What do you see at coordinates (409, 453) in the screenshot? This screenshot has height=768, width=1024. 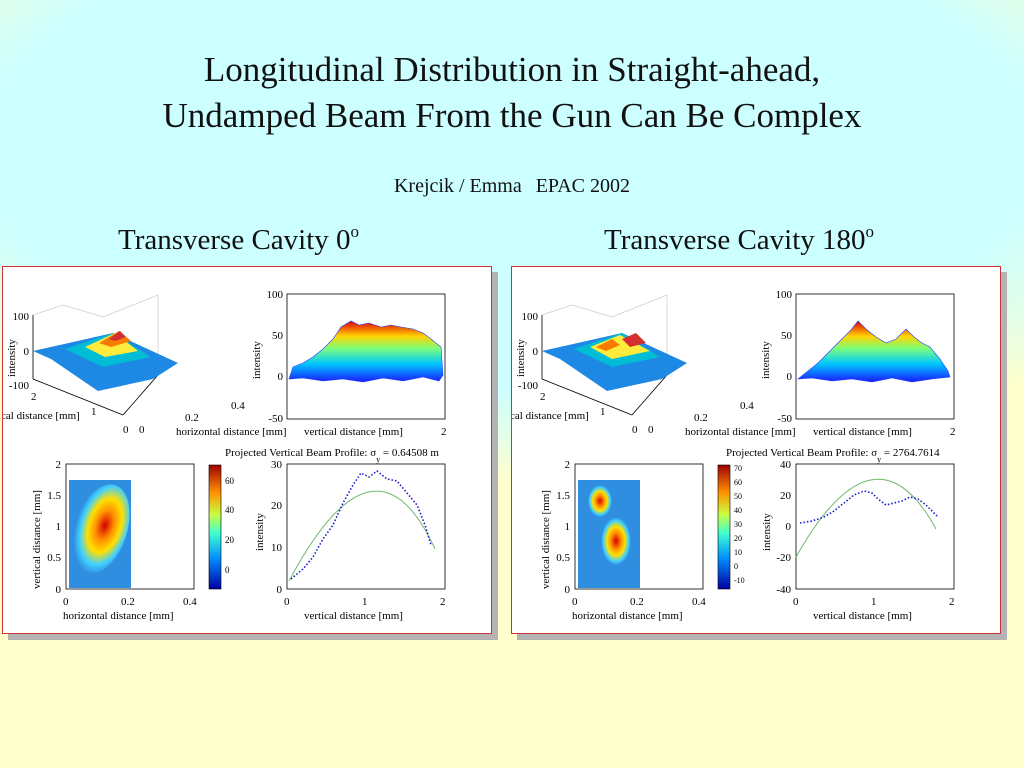 I see `sigma-value: = 0.64508 m` at bounding box center [409, 453].